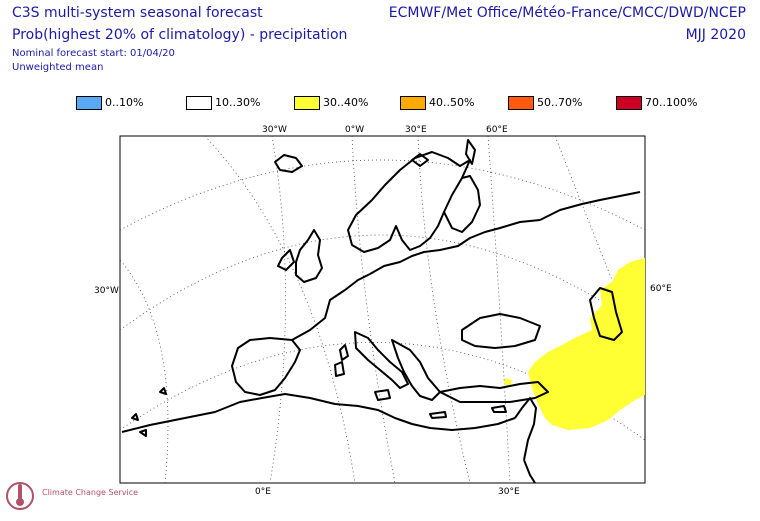 This screenshot has height=521, width=760. What do you see at coordinates (238, 102) in the screenshot?
I see `legend-label: 10..30%` at bounding box center [238, 102].